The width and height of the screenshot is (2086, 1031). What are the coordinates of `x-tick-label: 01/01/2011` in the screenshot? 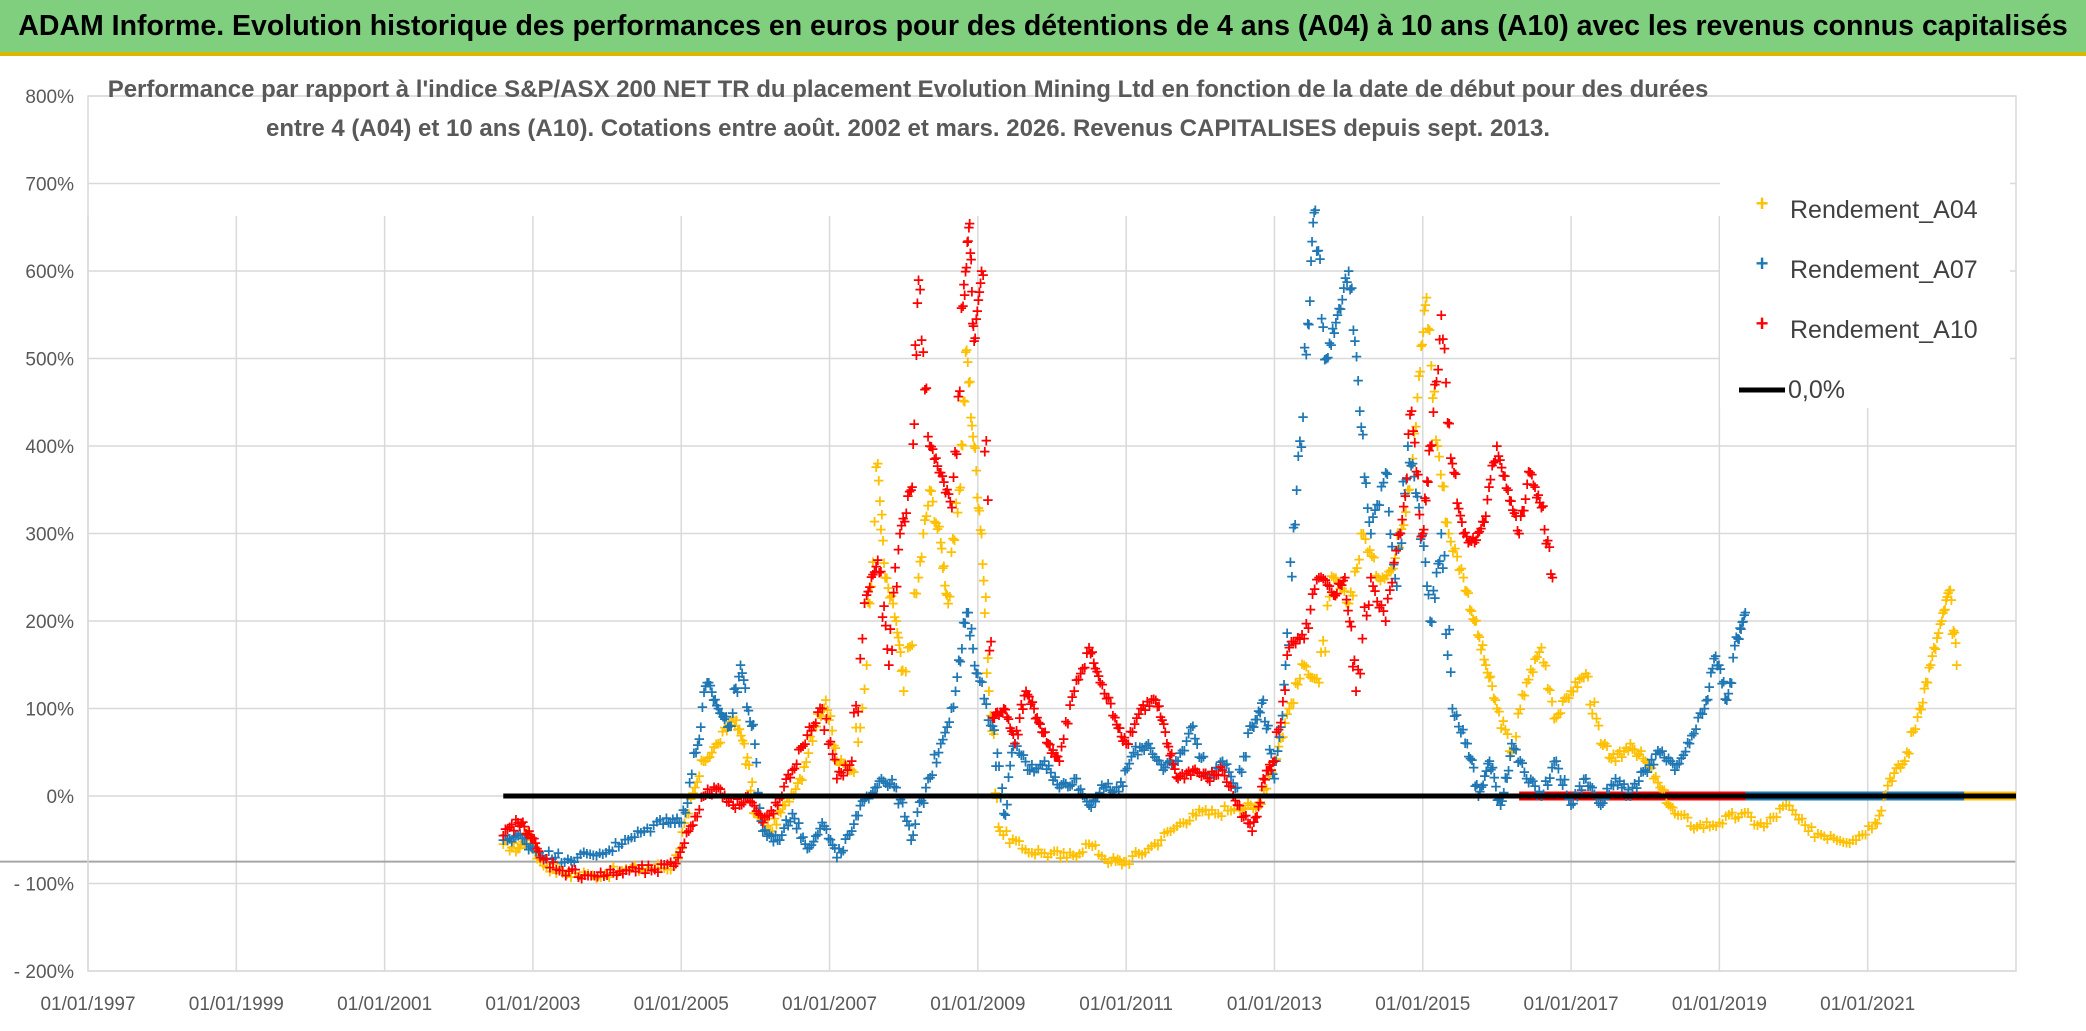 It's located at (1126, 1004).